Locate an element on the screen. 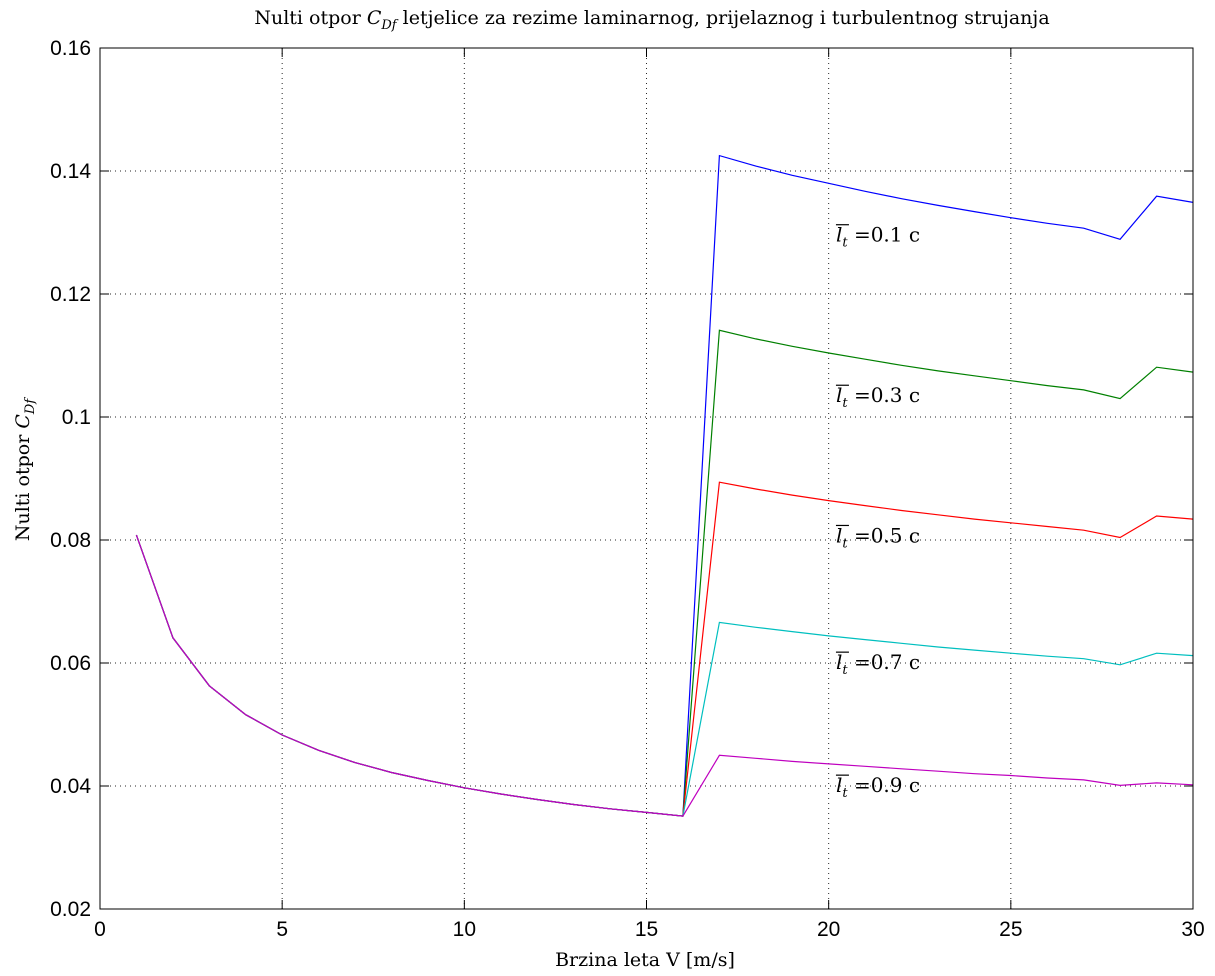  series-annotation-2: lt =0.3 c is located at coordinates (877, 397).